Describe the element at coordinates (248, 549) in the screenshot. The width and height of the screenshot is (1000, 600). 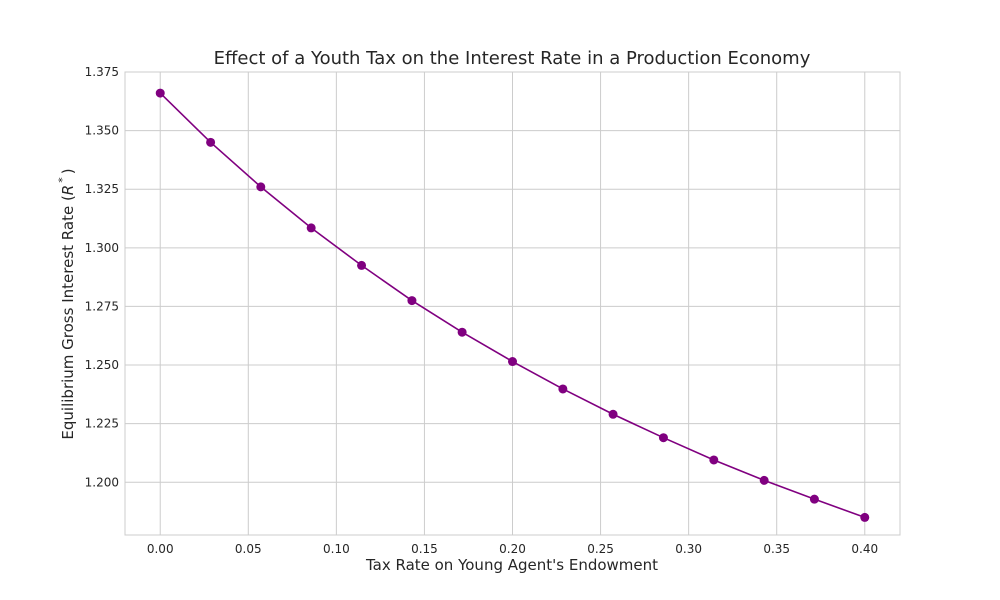
I see `x-tick-label: 0.05` at that location.